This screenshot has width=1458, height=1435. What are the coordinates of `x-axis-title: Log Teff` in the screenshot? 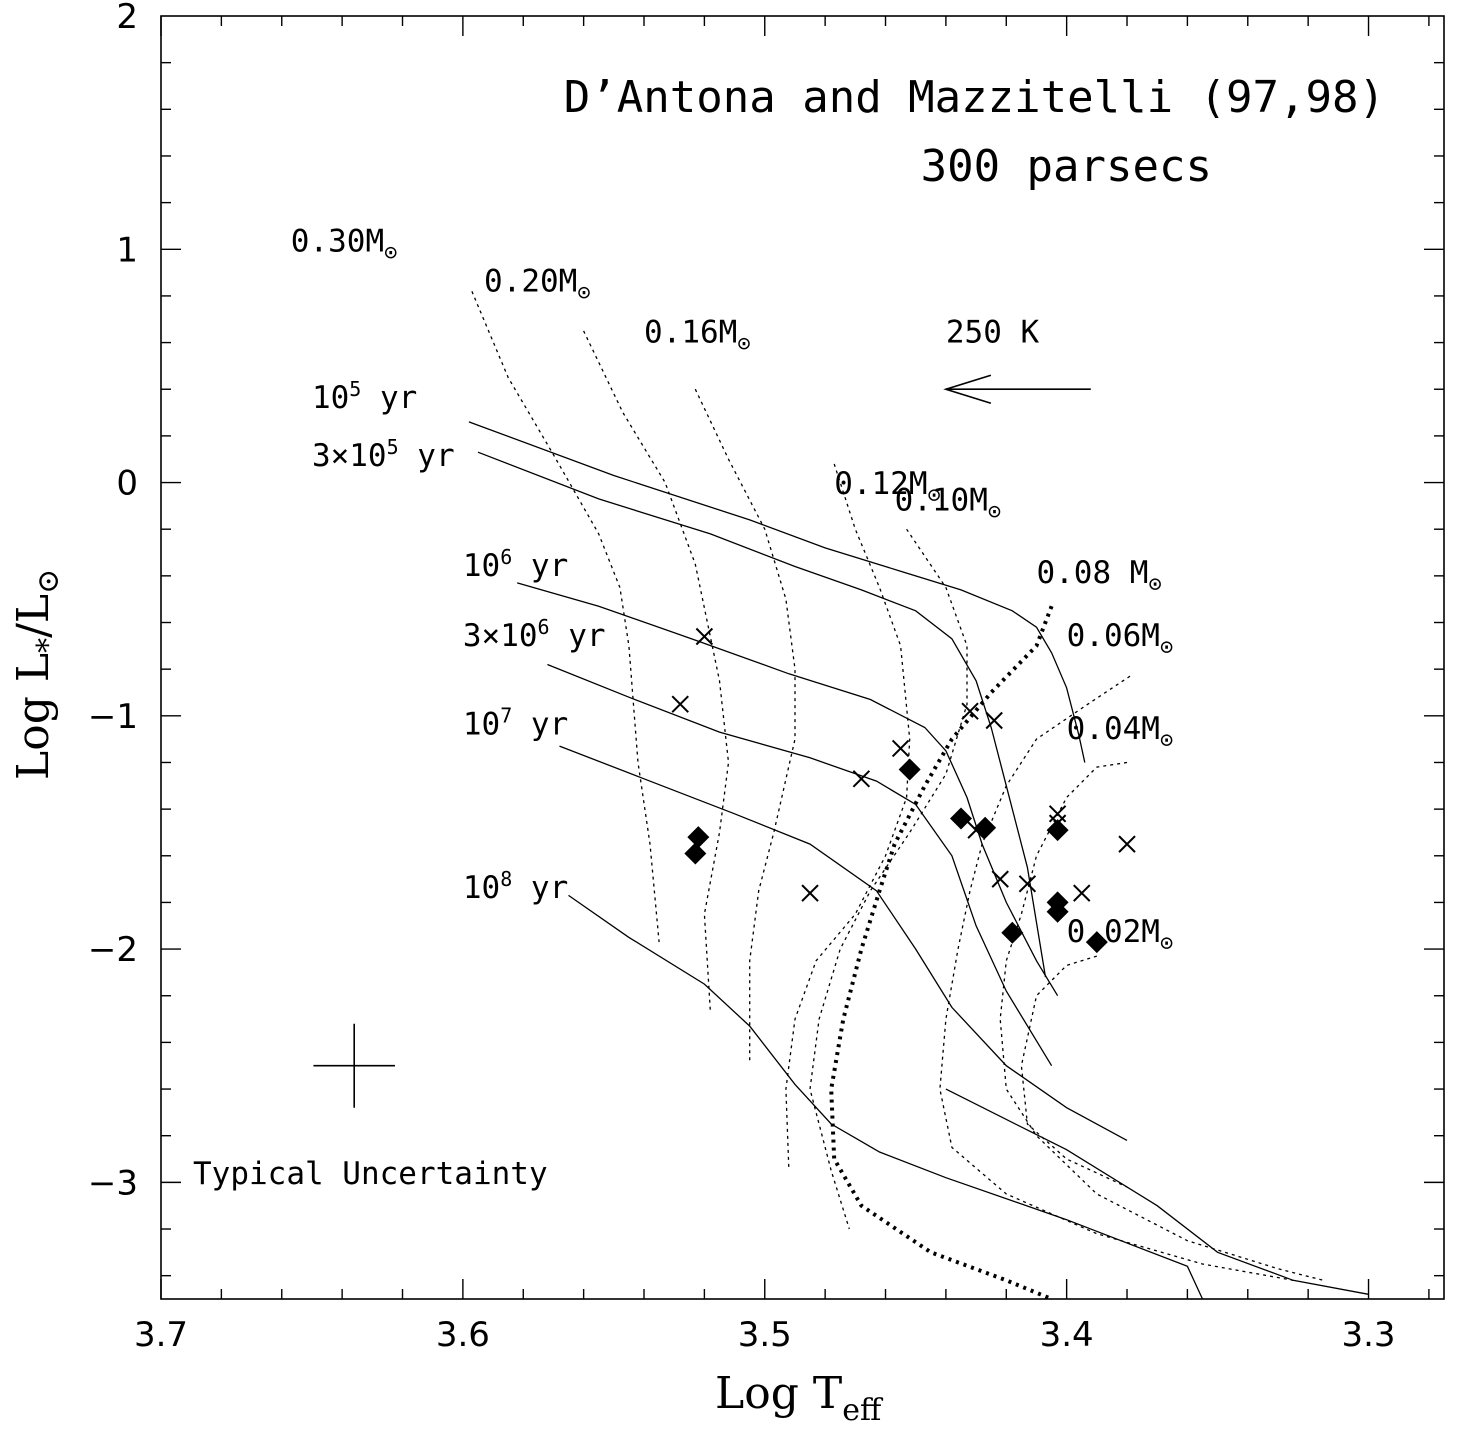 It's located at (799, 1398).